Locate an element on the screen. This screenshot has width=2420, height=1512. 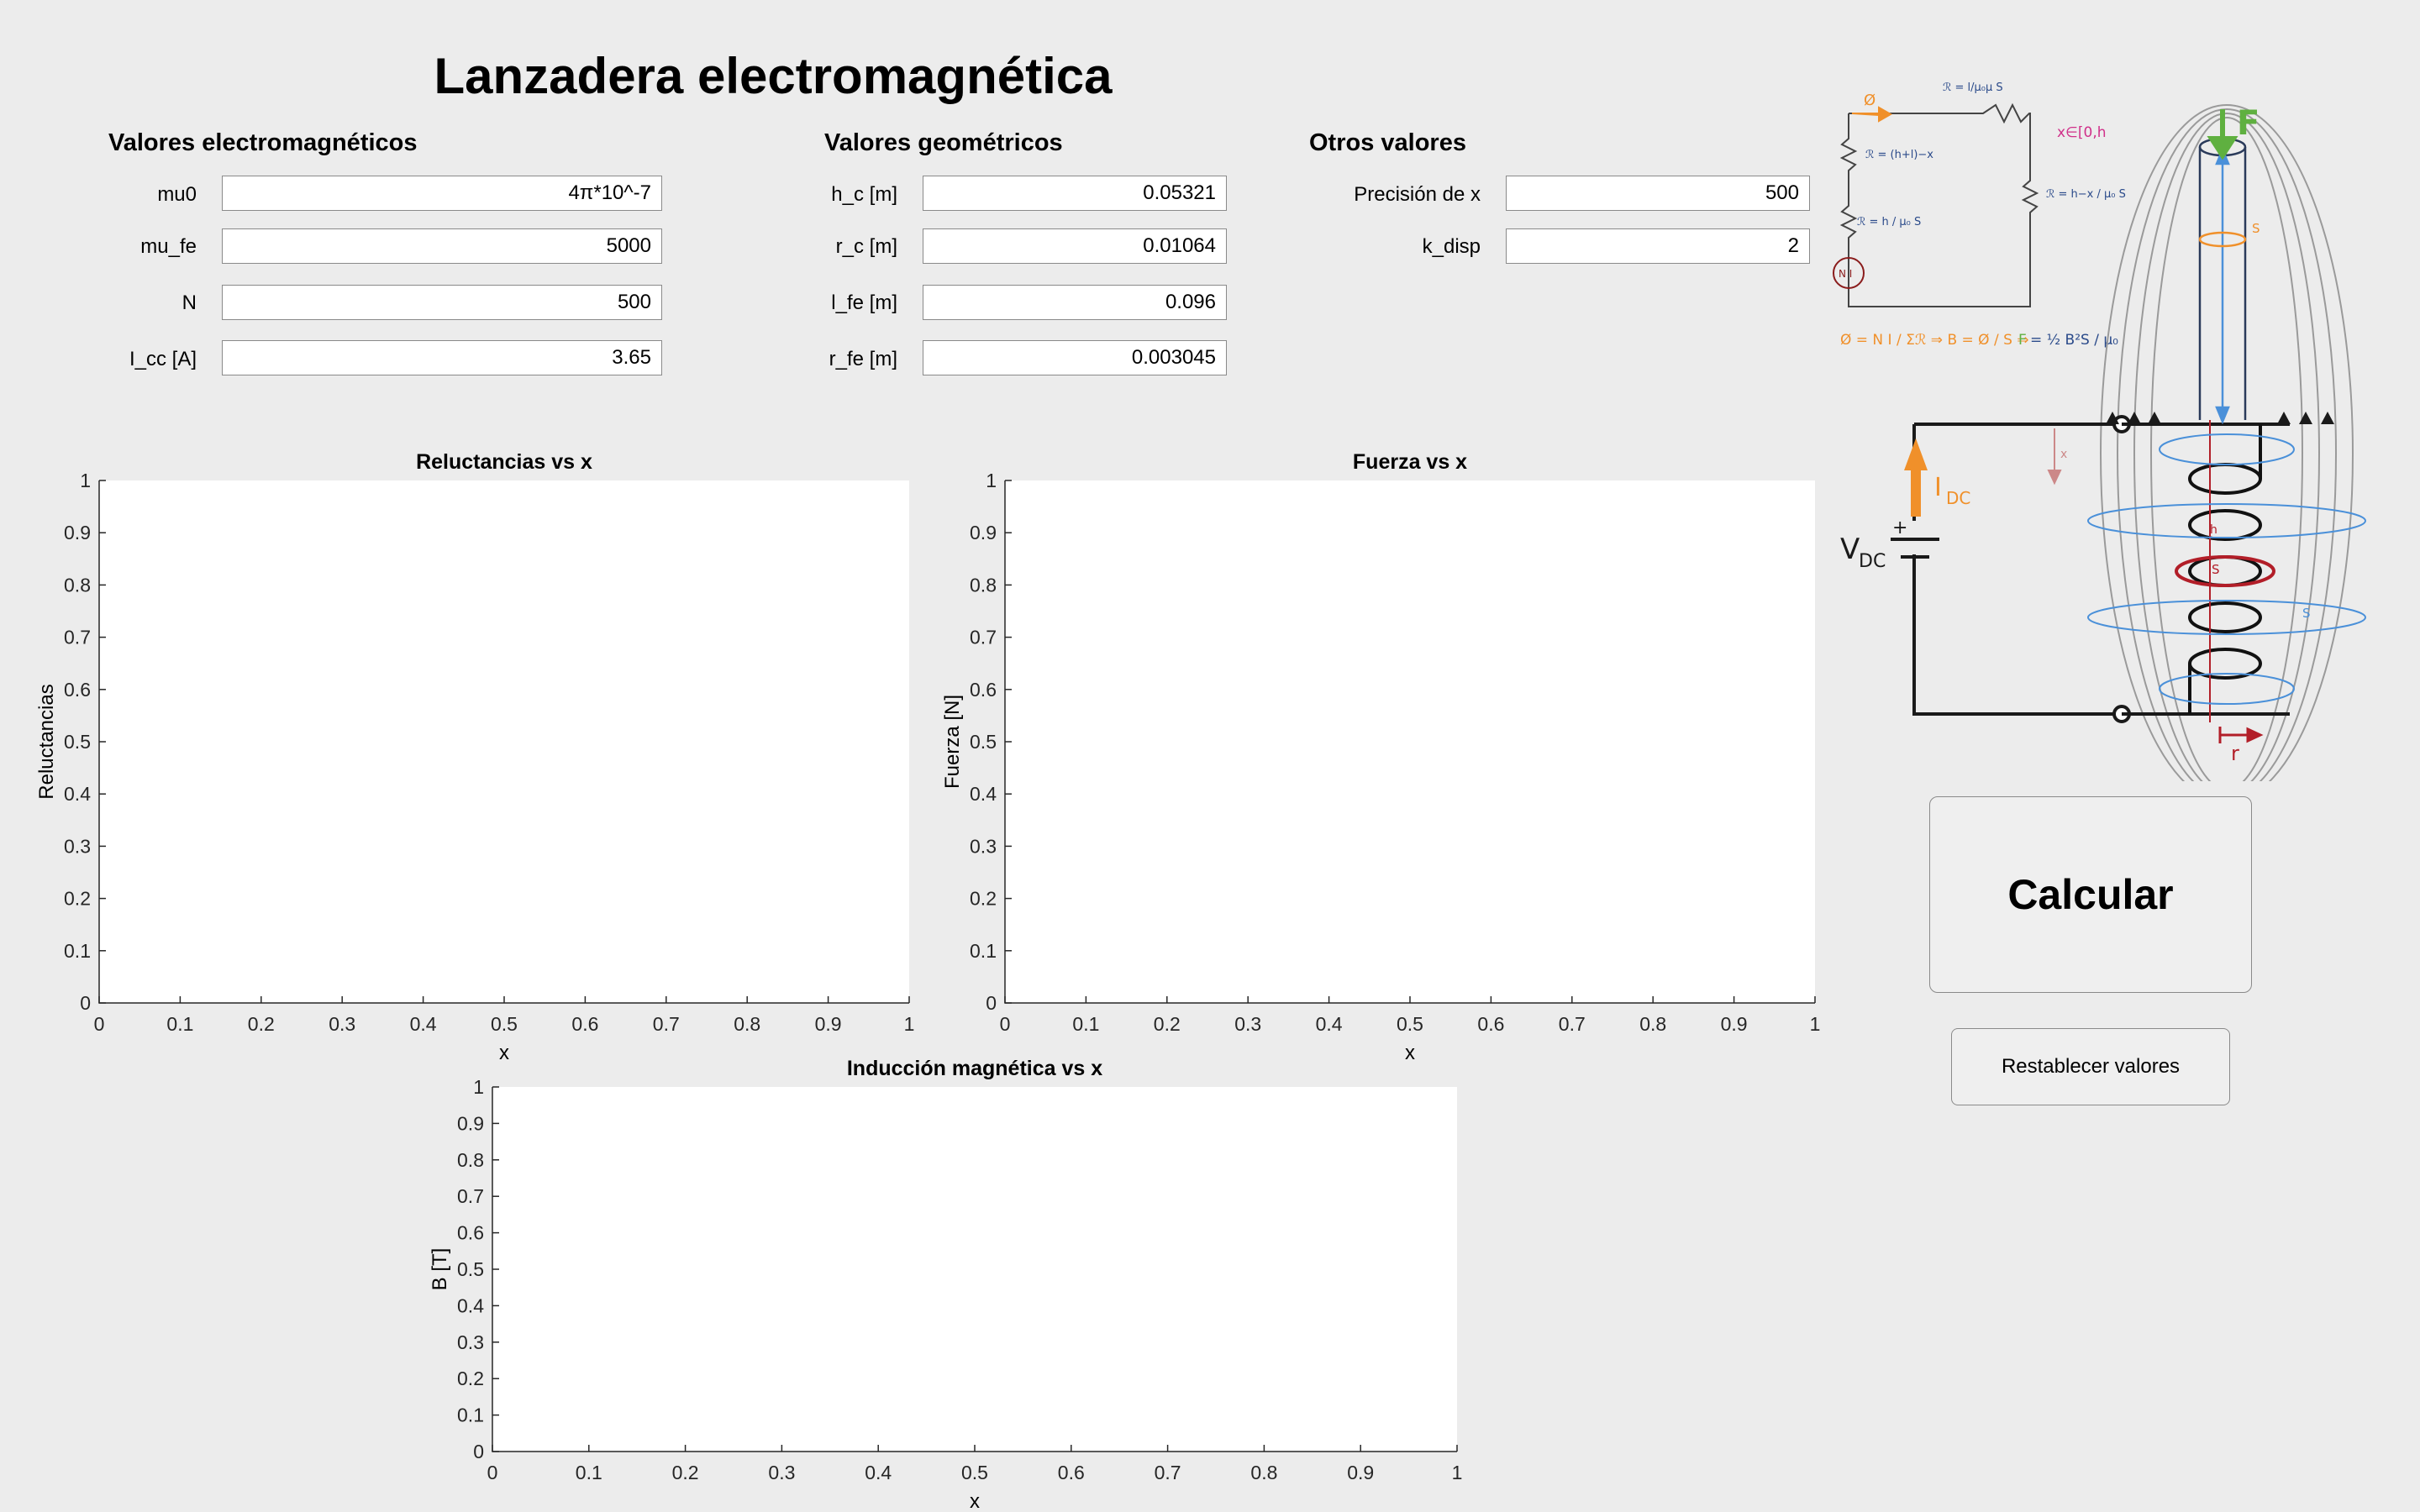
i-cc-label: I_cc [A] is located at coordinates (163, 359).